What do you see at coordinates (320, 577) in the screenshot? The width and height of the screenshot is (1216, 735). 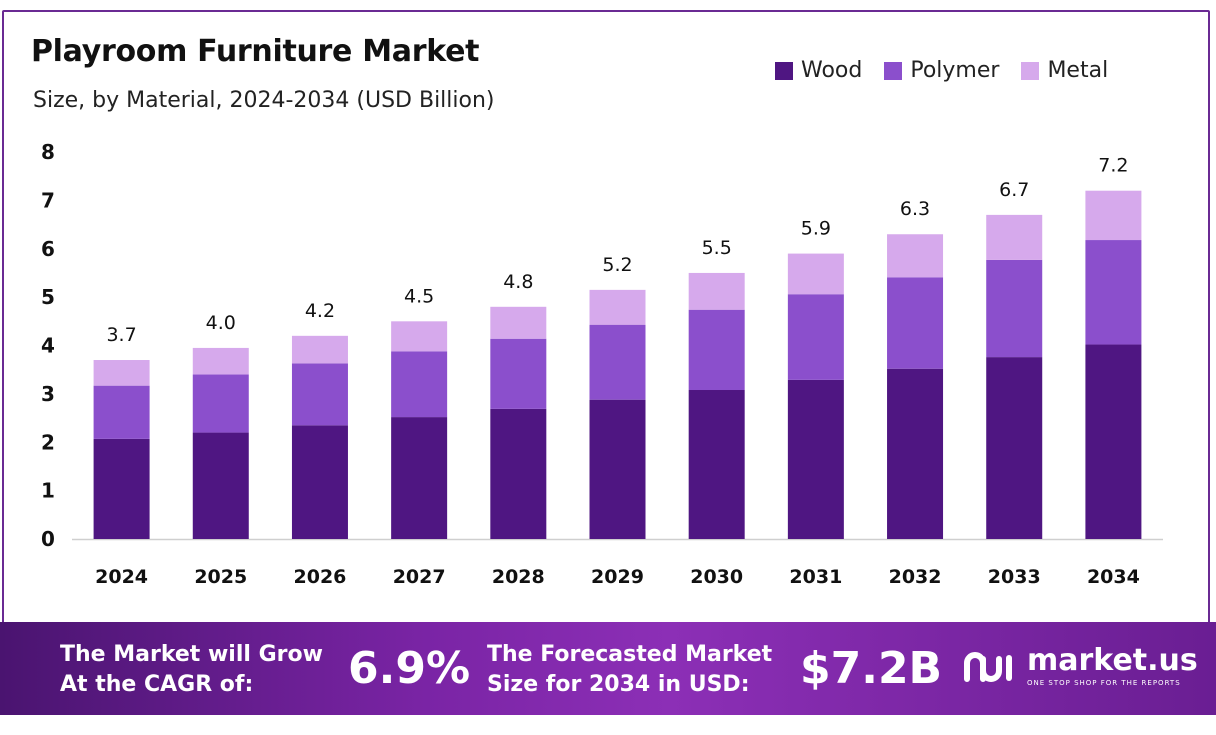 I see `x-tick-label: 2026` at bounding box center [320, 577].